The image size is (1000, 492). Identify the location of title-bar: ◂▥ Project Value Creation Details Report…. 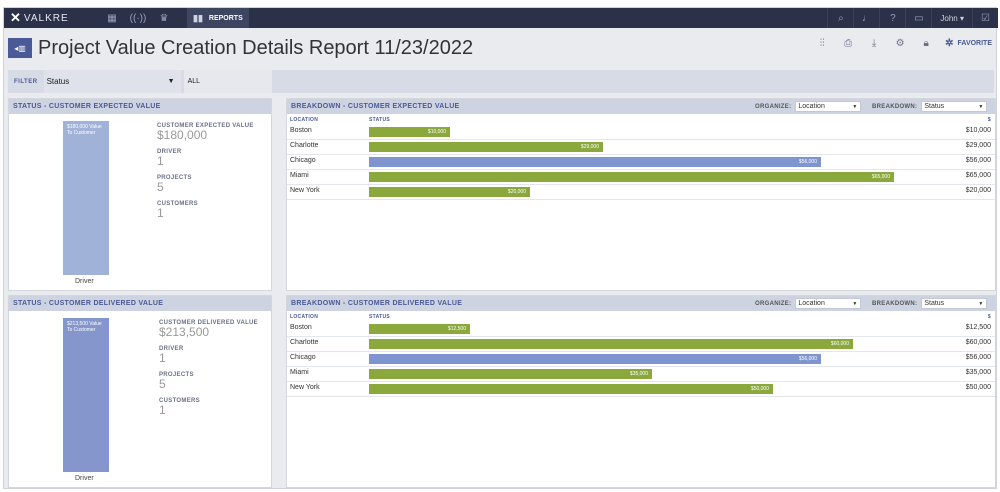
(501, 48).